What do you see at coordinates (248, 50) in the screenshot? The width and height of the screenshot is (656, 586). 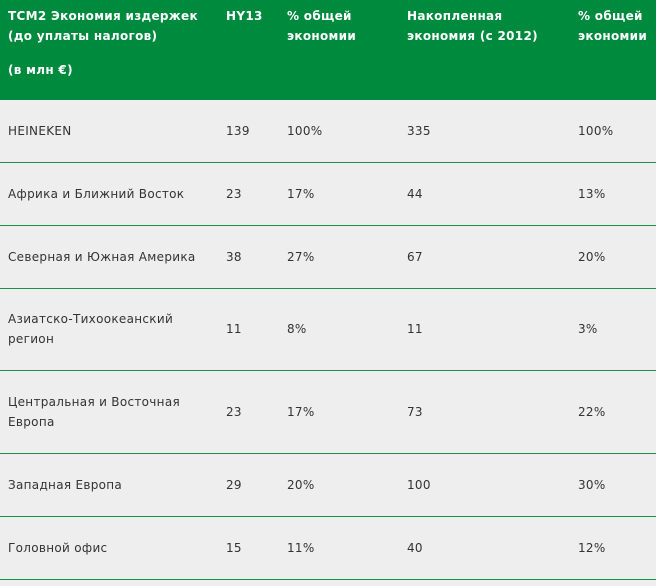 I see `header-cell: HY13` at bounding box center [248, 50].